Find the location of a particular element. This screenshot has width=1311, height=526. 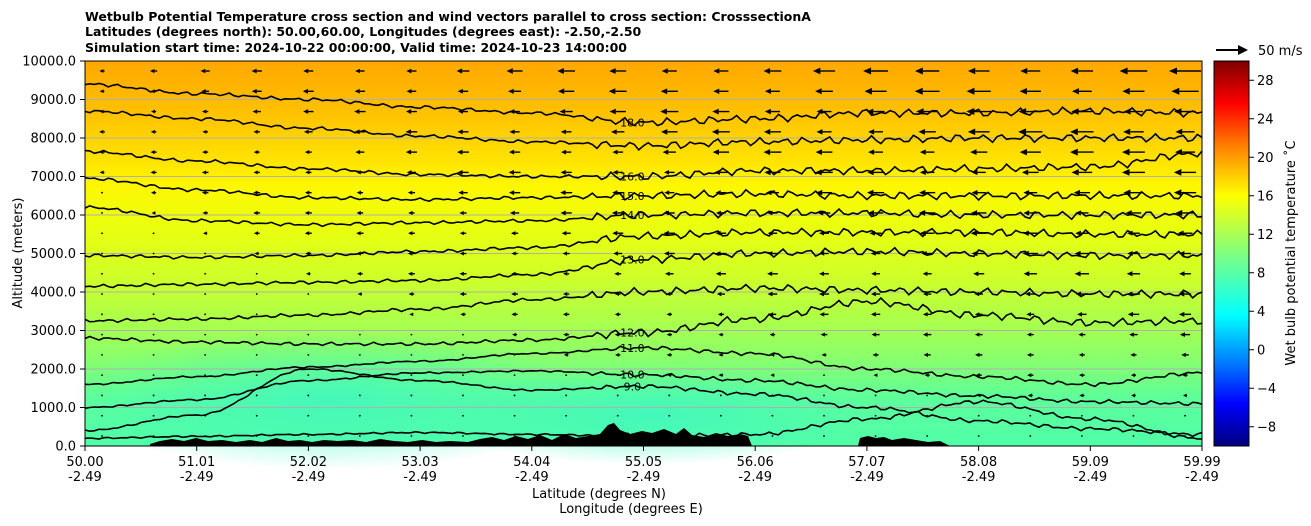

x-axis-label-latitude: Latitude (degrees N) is located at coordinates (599, 494).